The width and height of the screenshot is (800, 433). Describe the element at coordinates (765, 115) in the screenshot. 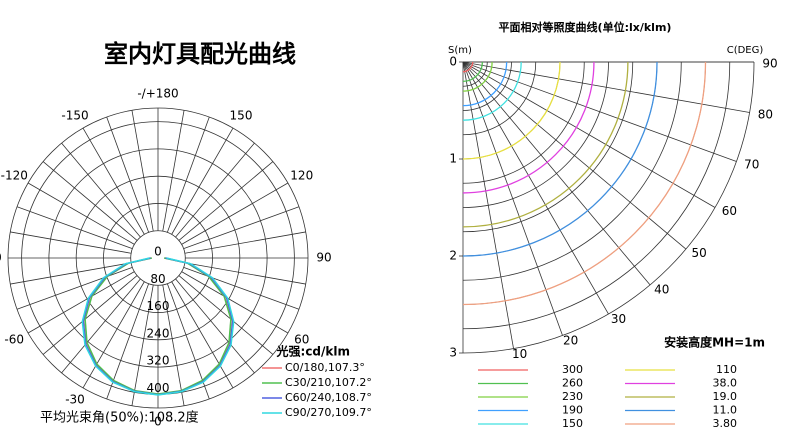

I see `c-tick-label: 80` at that location.